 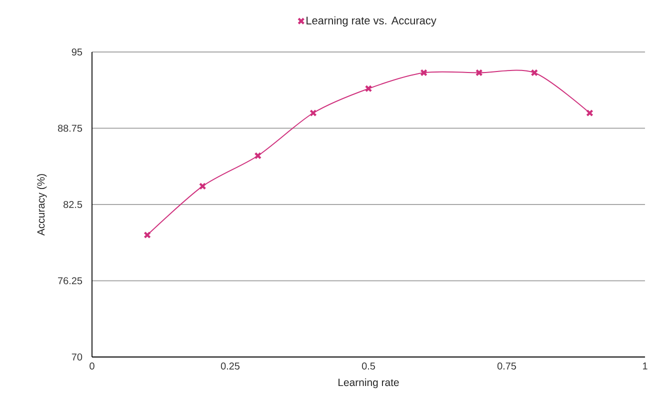 I want to click on y-tick-label: 95, so click(x=77, y=52).